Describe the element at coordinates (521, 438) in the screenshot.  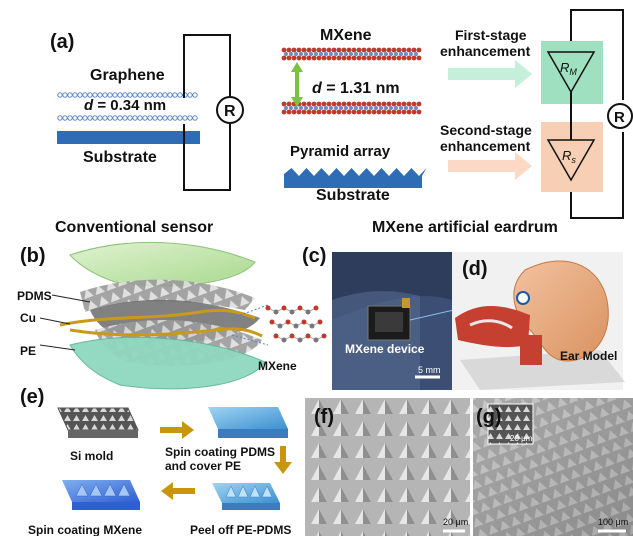
I see `inset-scale-label-g: 20 μm` at that location.